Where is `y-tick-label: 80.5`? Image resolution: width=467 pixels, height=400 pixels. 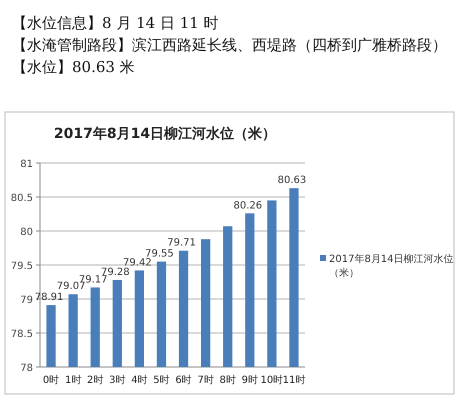
y-tick-label: 80.5 is located at coordinates (21, 198).